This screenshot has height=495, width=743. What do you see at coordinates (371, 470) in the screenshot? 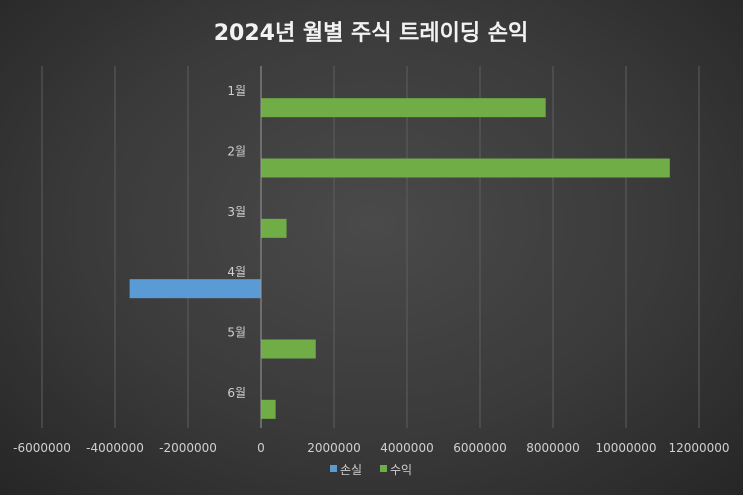
I see `legend: 손실 수익` at bounding box center [371, 470].